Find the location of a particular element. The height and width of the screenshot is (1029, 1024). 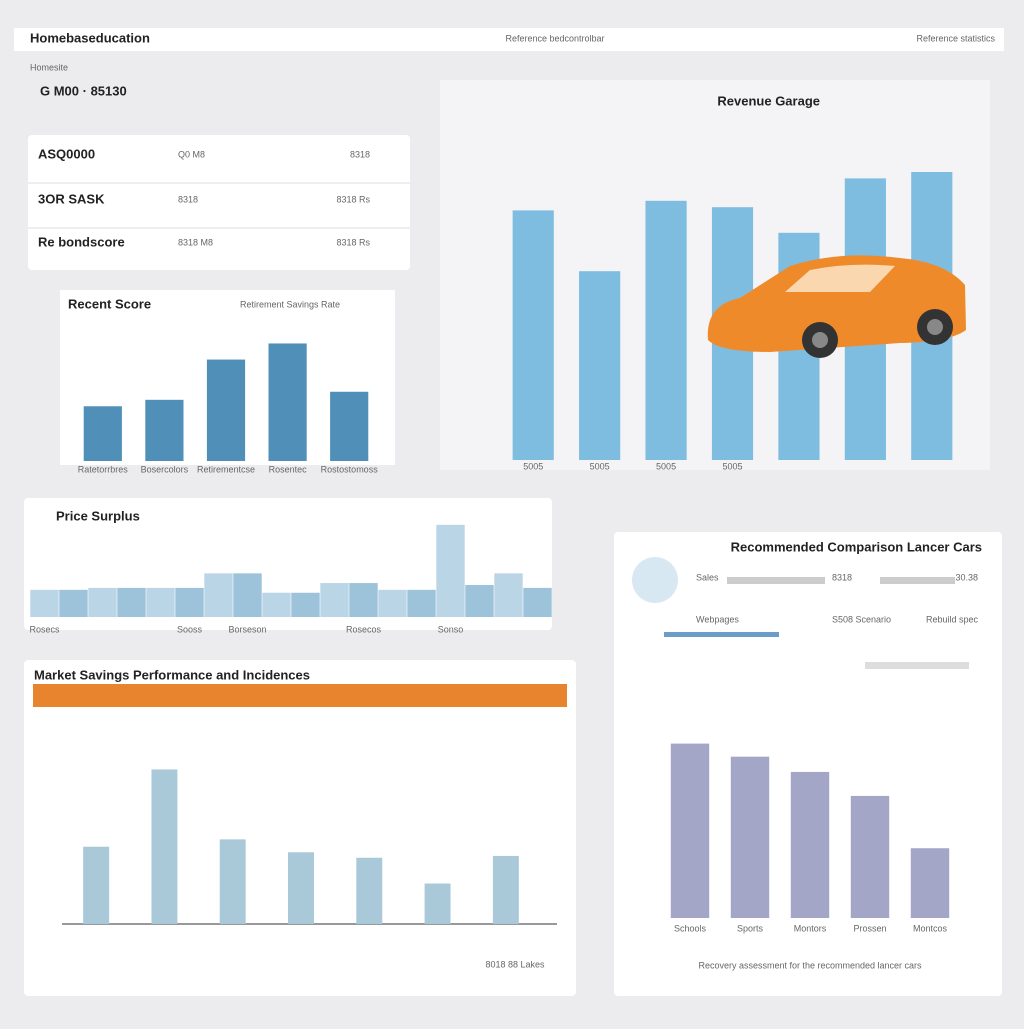

x-tick-label: Rosecs is located at coordinates (44, 629).